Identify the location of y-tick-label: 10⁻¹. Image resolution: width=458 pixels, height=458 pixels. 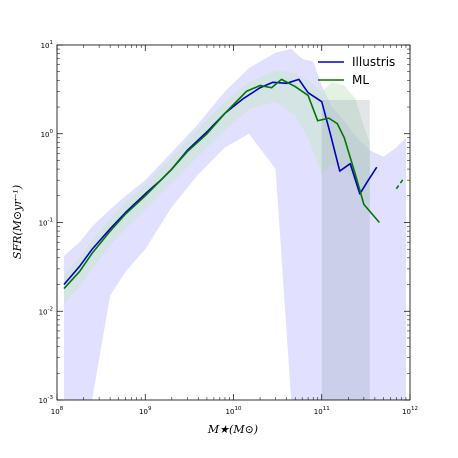
(46, 223).